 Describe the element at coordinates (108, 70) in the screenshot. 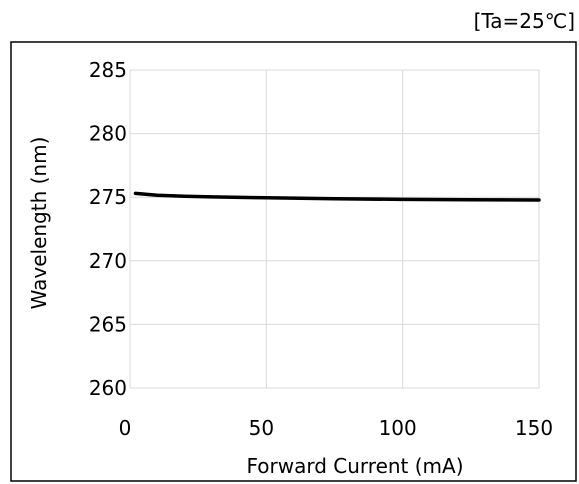

I see `y-tick-label: 285` at that location.